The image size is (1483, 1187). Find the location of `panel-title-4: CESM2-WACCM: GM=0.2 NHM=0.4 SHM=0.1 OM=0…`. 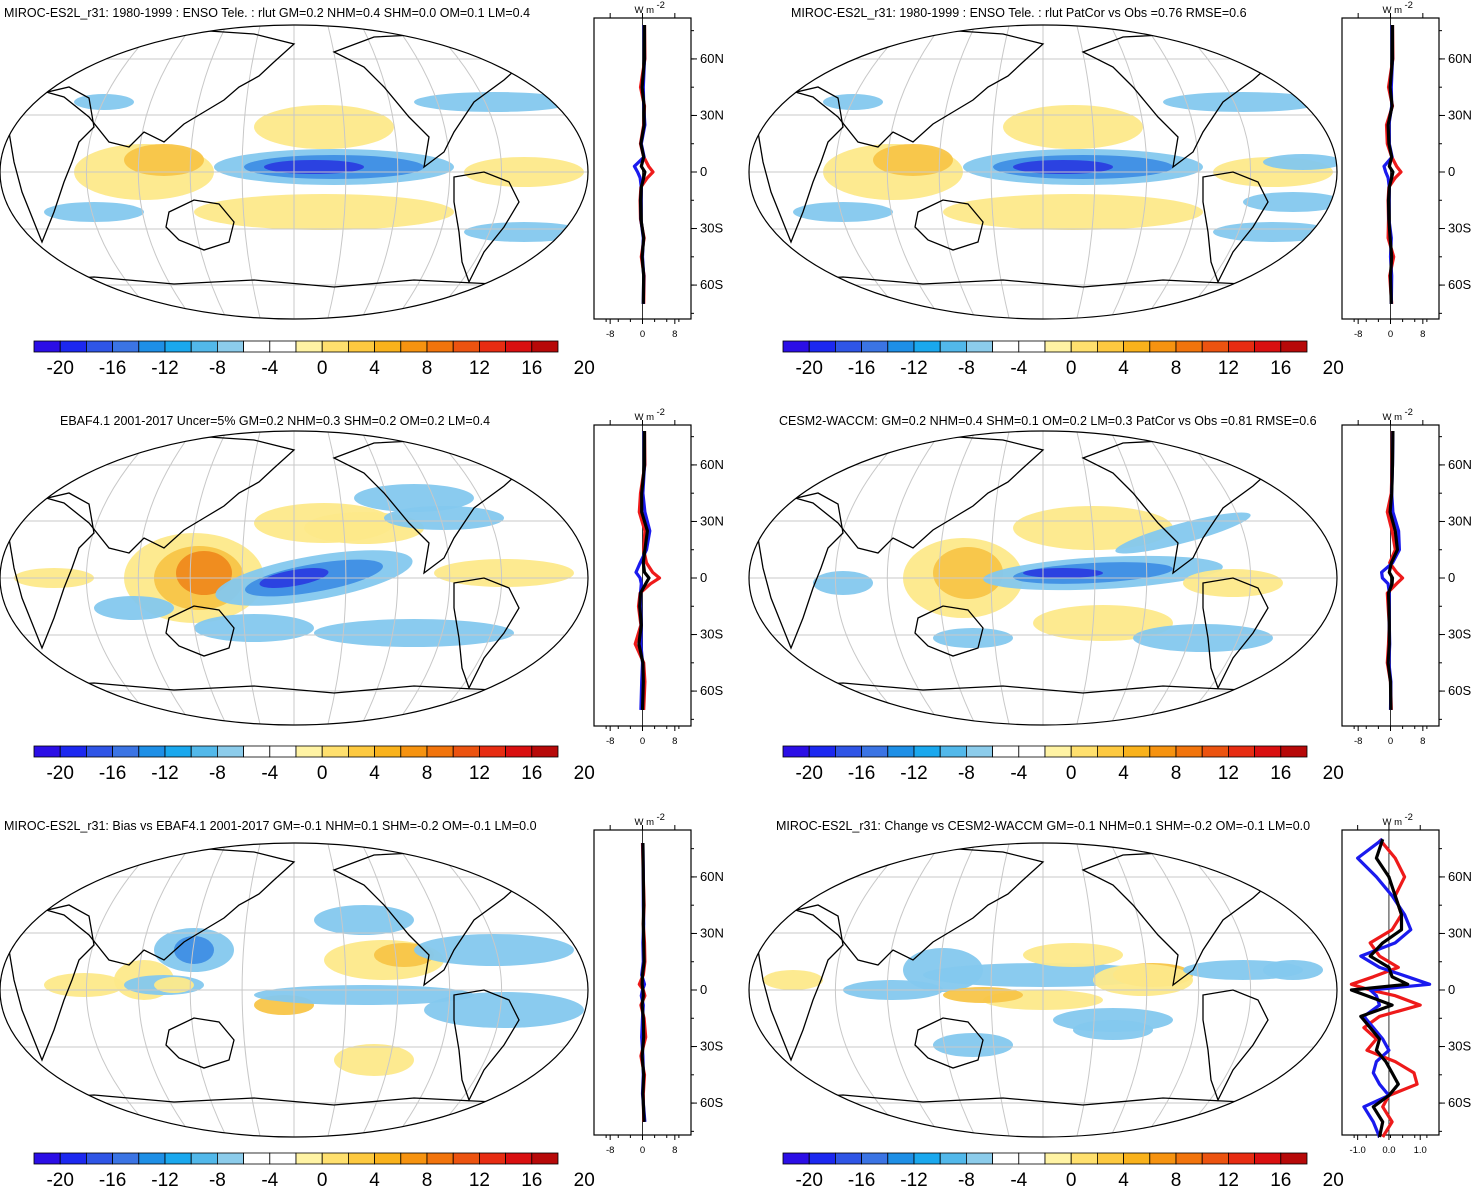

panel-title-4: CESM2-WACCM: GM=0.2 NHM=0.4 SHM=0.1 OM=0… is located at coordinates (1048, 421).